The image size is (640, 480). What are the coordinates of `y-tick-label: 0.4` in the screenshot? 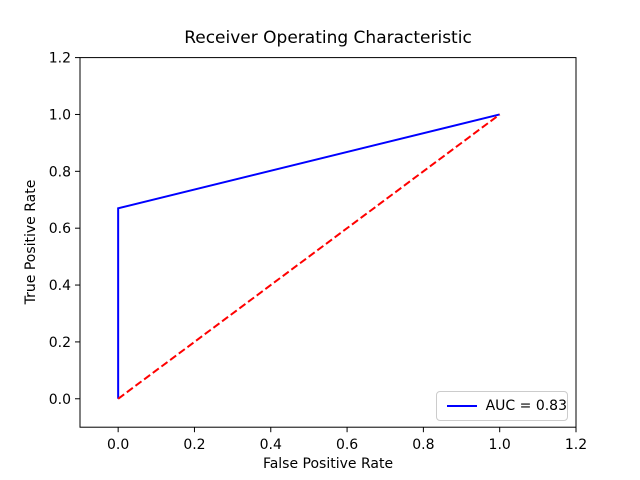 It's located at (60, 286).